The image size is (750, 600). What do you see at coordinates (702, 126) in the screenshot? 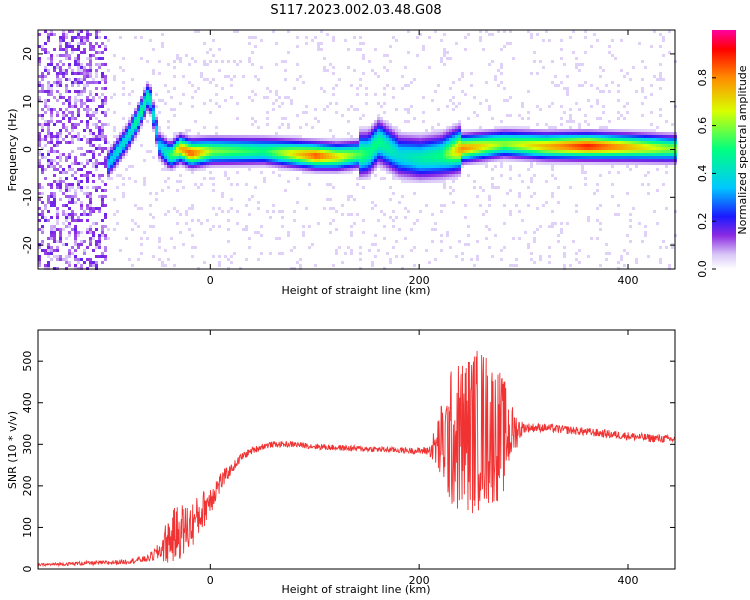
I see `colorbar-tick-label: 0.6` at bounding box center [702, 126].